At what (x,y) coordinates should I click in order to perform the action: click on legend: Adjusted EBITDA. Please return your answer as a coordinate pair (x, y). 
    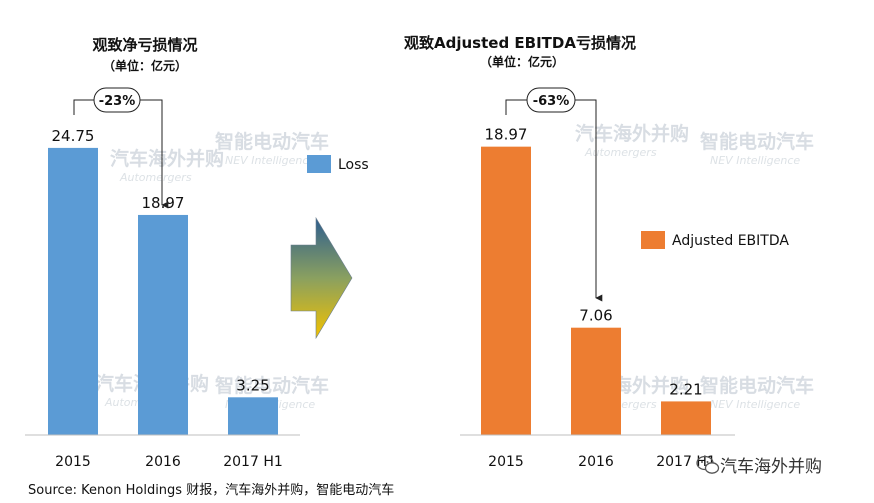
    Looking at the image, I should click on (715, 240).